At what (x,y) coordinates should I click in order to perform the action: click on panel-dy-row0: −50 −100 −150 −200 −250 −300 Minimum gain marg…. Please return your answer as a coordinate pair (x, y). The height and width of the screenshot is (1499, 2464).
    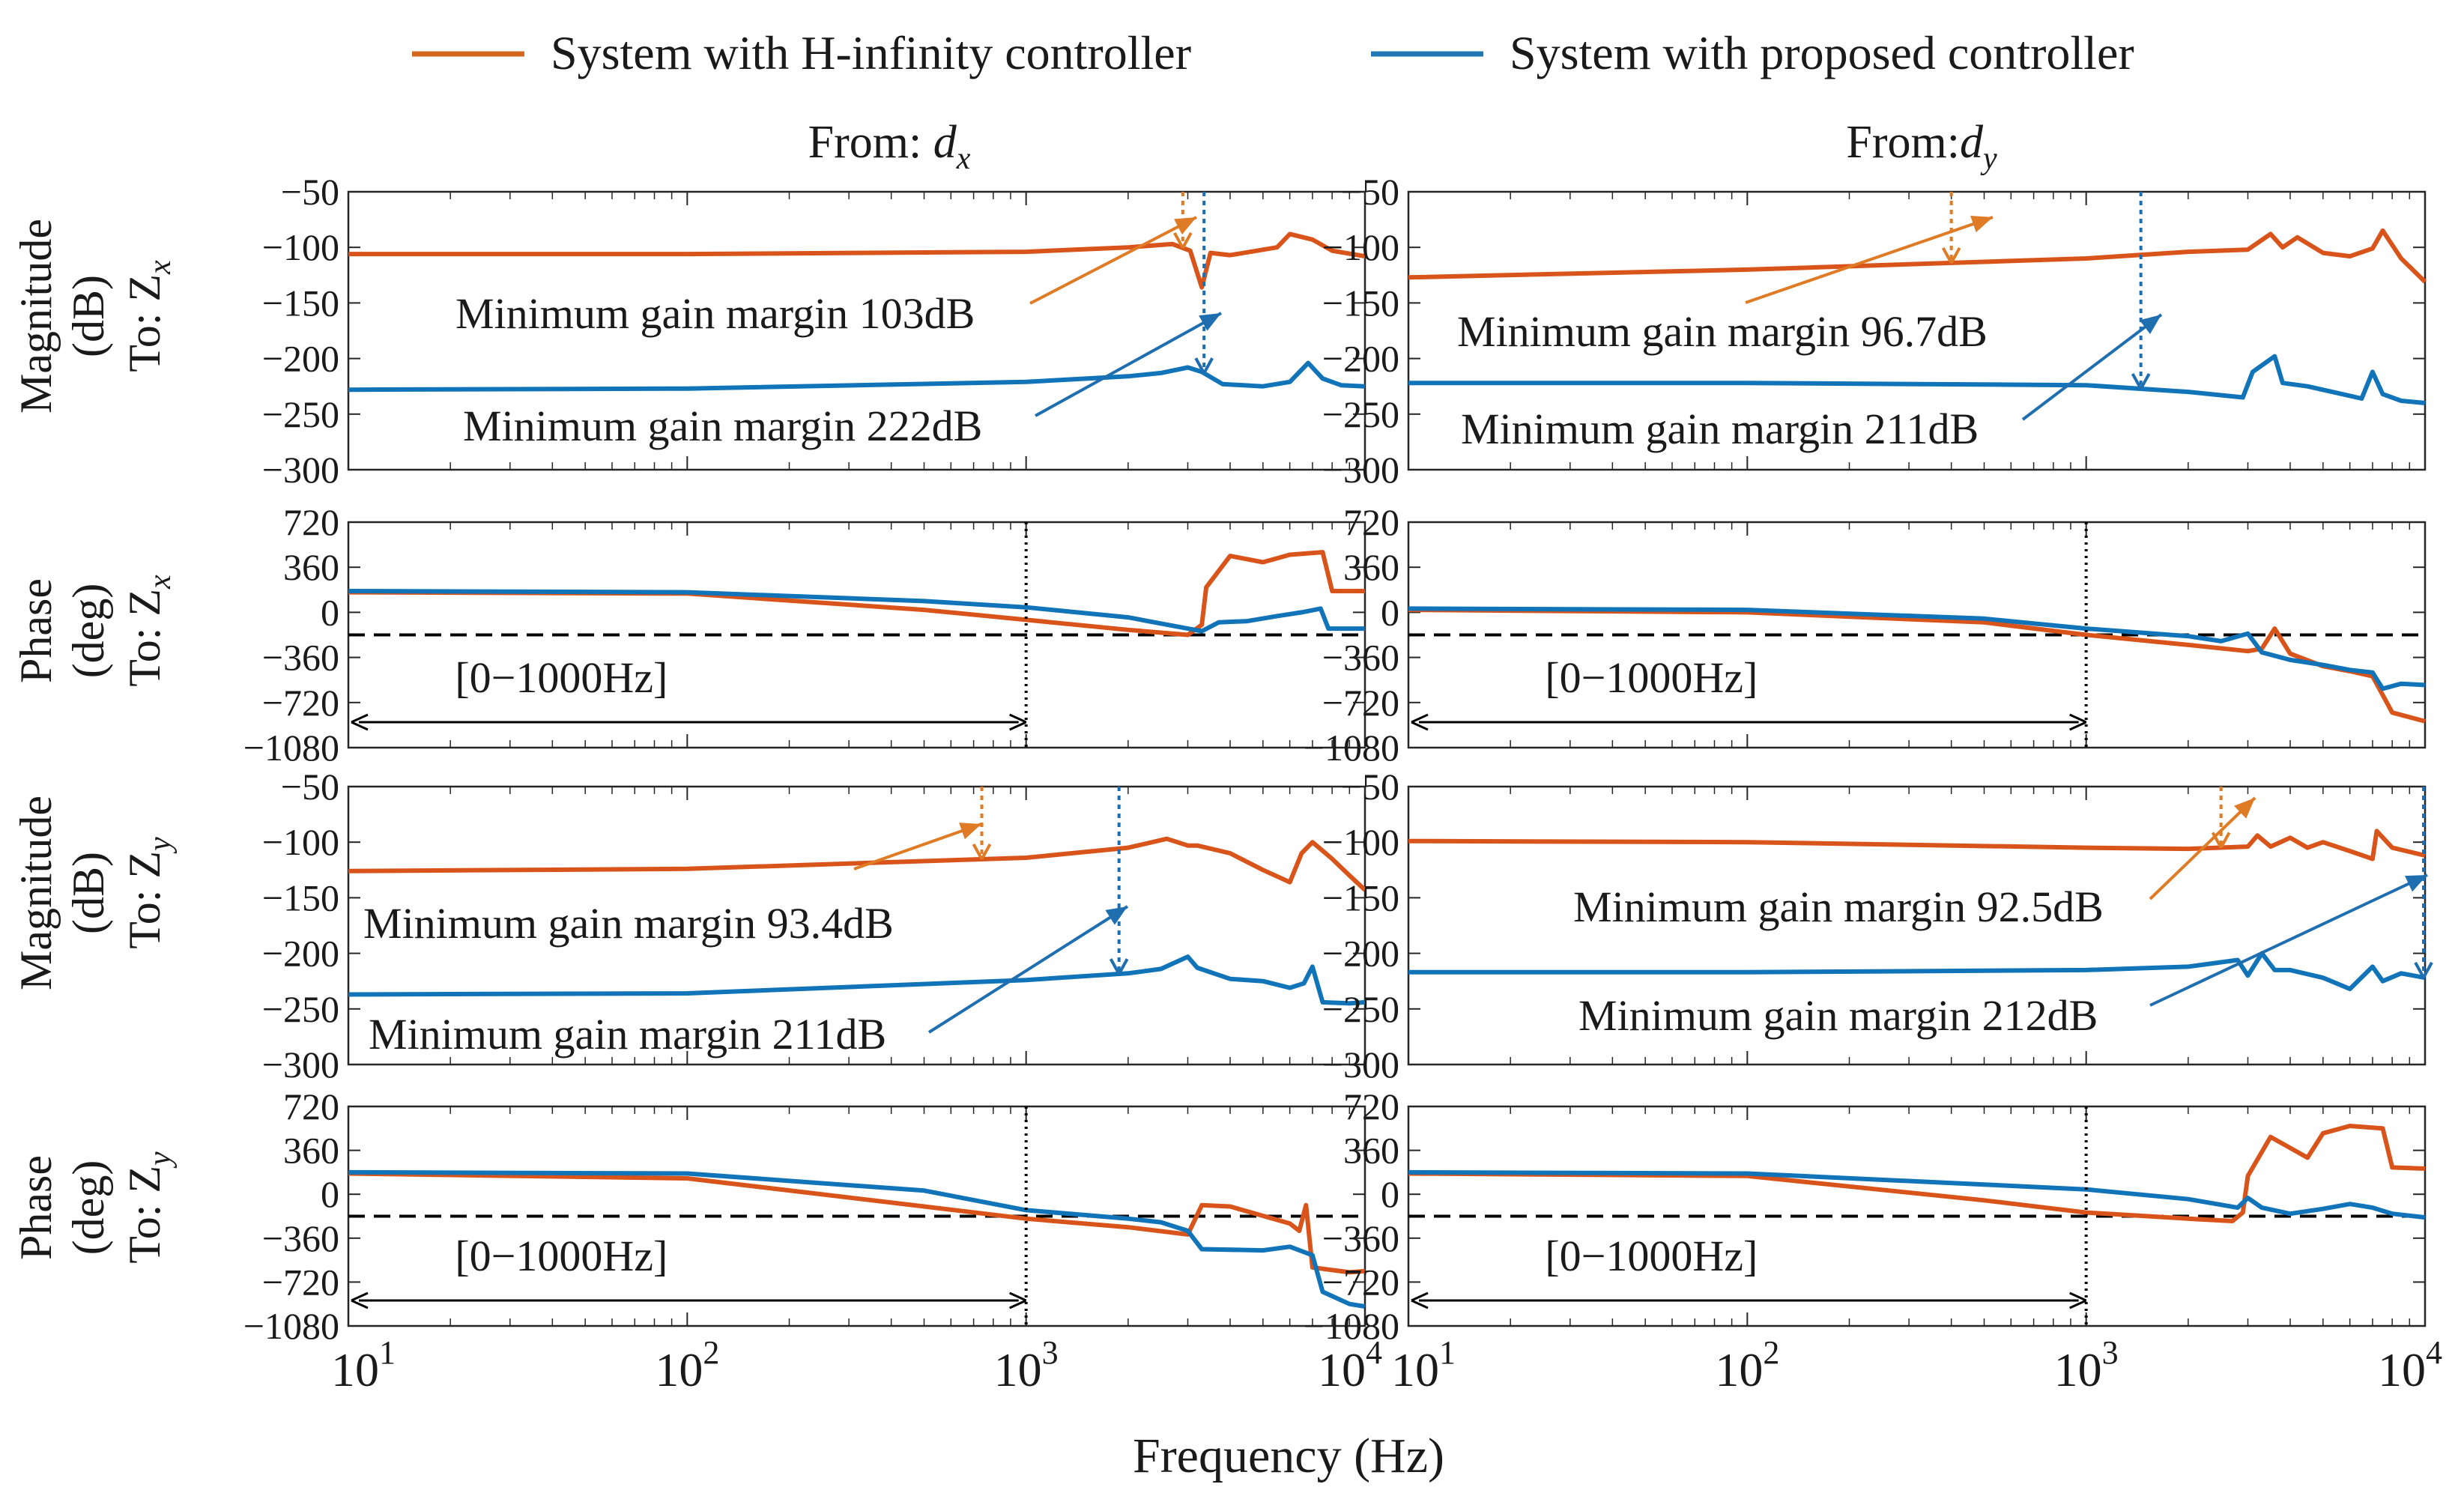
    Looking at the image, I should click on (1874, 331).